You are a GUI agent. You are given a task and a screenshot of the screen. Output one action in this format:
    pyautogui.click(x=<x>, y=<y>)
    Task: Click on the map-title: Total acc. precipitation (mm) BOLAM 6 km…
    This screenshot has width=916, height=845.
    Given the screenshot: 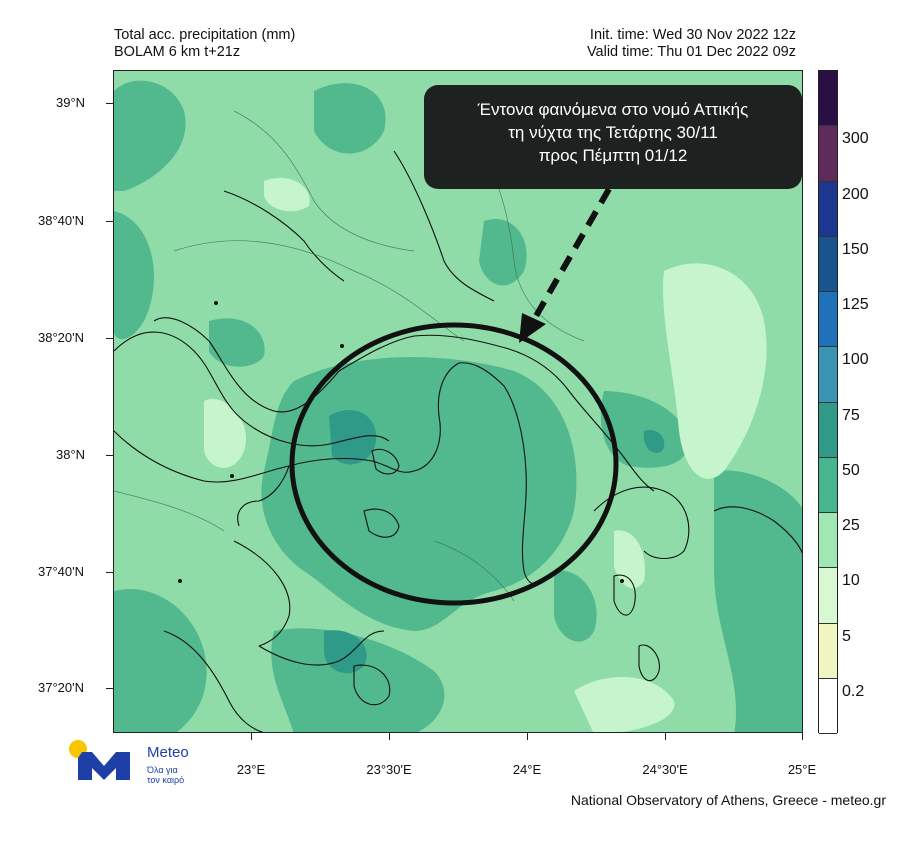 What is the action you would take?
    pyautogui.click(x=204, y=44)
    